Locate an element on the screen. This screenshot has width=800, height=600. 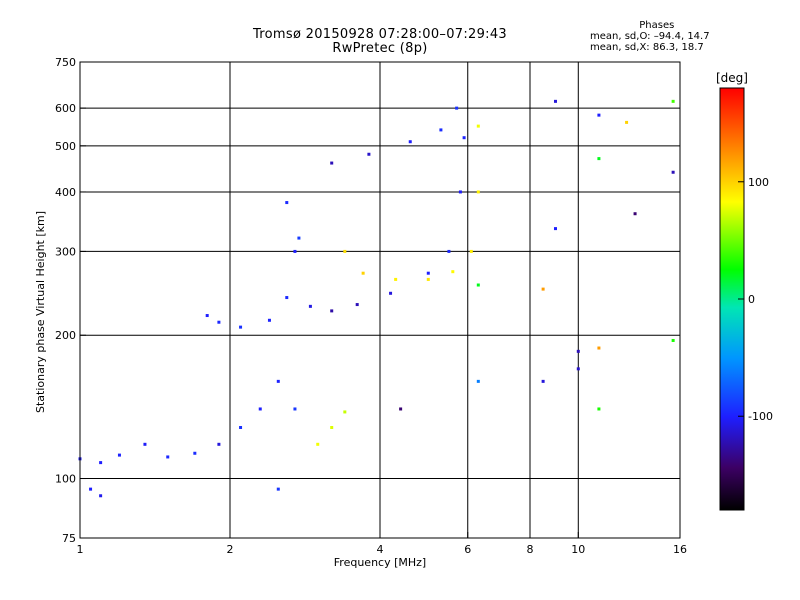
colorbar-tick-label: 100 is located at coordinates (758, 182).